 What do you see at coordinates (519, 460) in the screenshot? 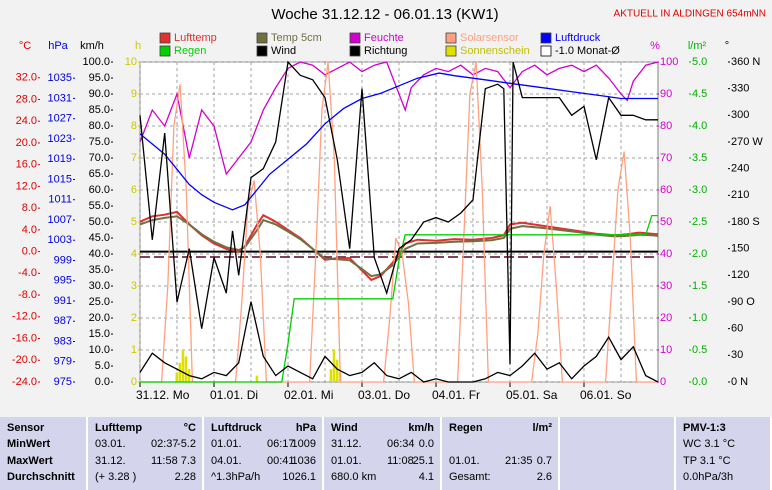
I see `table-cell: 21:35` at bounding box center [519, 460].